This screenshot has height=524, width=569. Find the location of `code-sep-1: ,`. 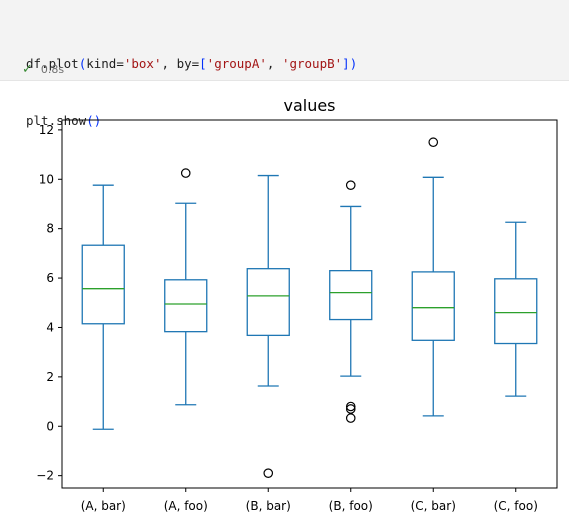

code-sep-1: , is located at coordinates (169, 63).